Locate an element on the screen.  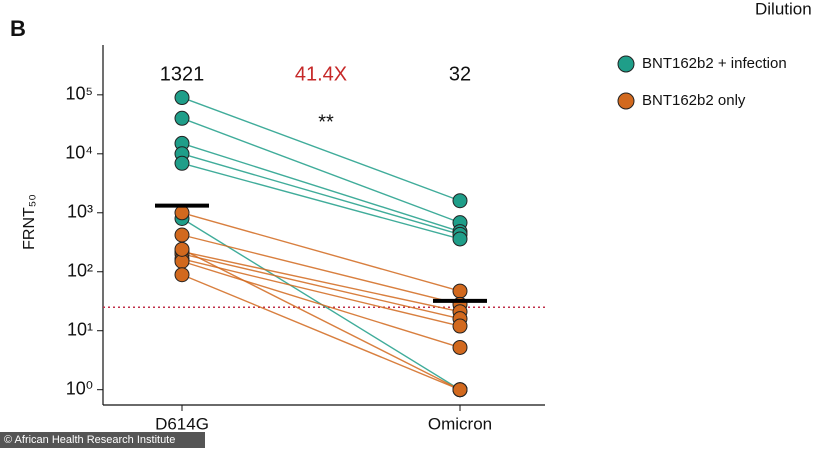
x-tick-label: D614G is located at coordinates (182, 423).